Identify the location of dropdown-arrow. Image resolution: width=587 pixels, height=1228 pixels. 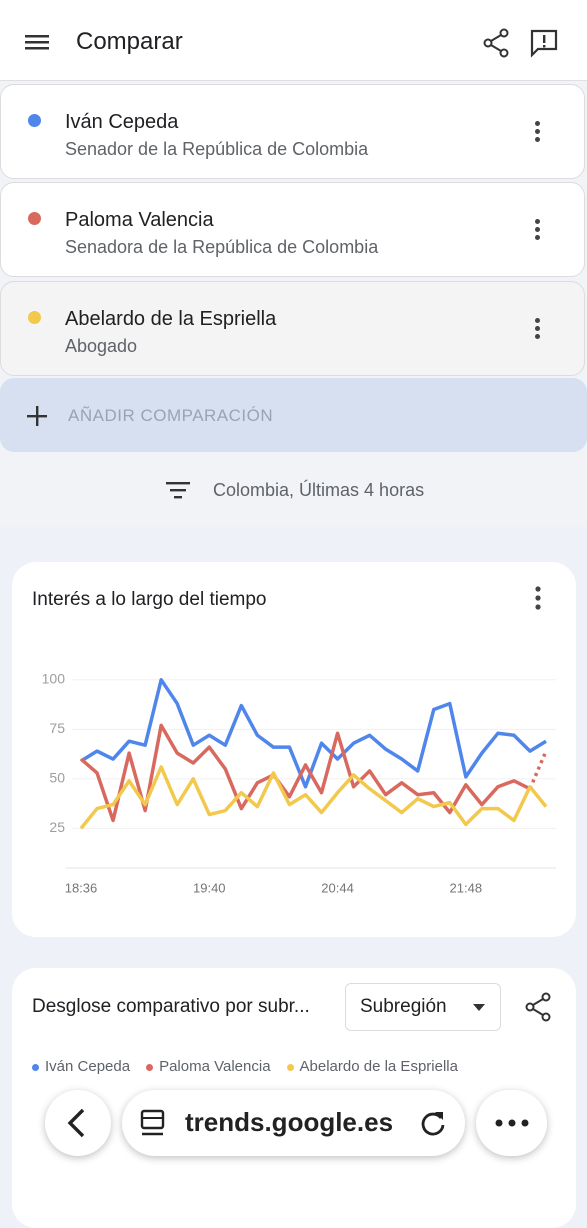
(479, 1007).